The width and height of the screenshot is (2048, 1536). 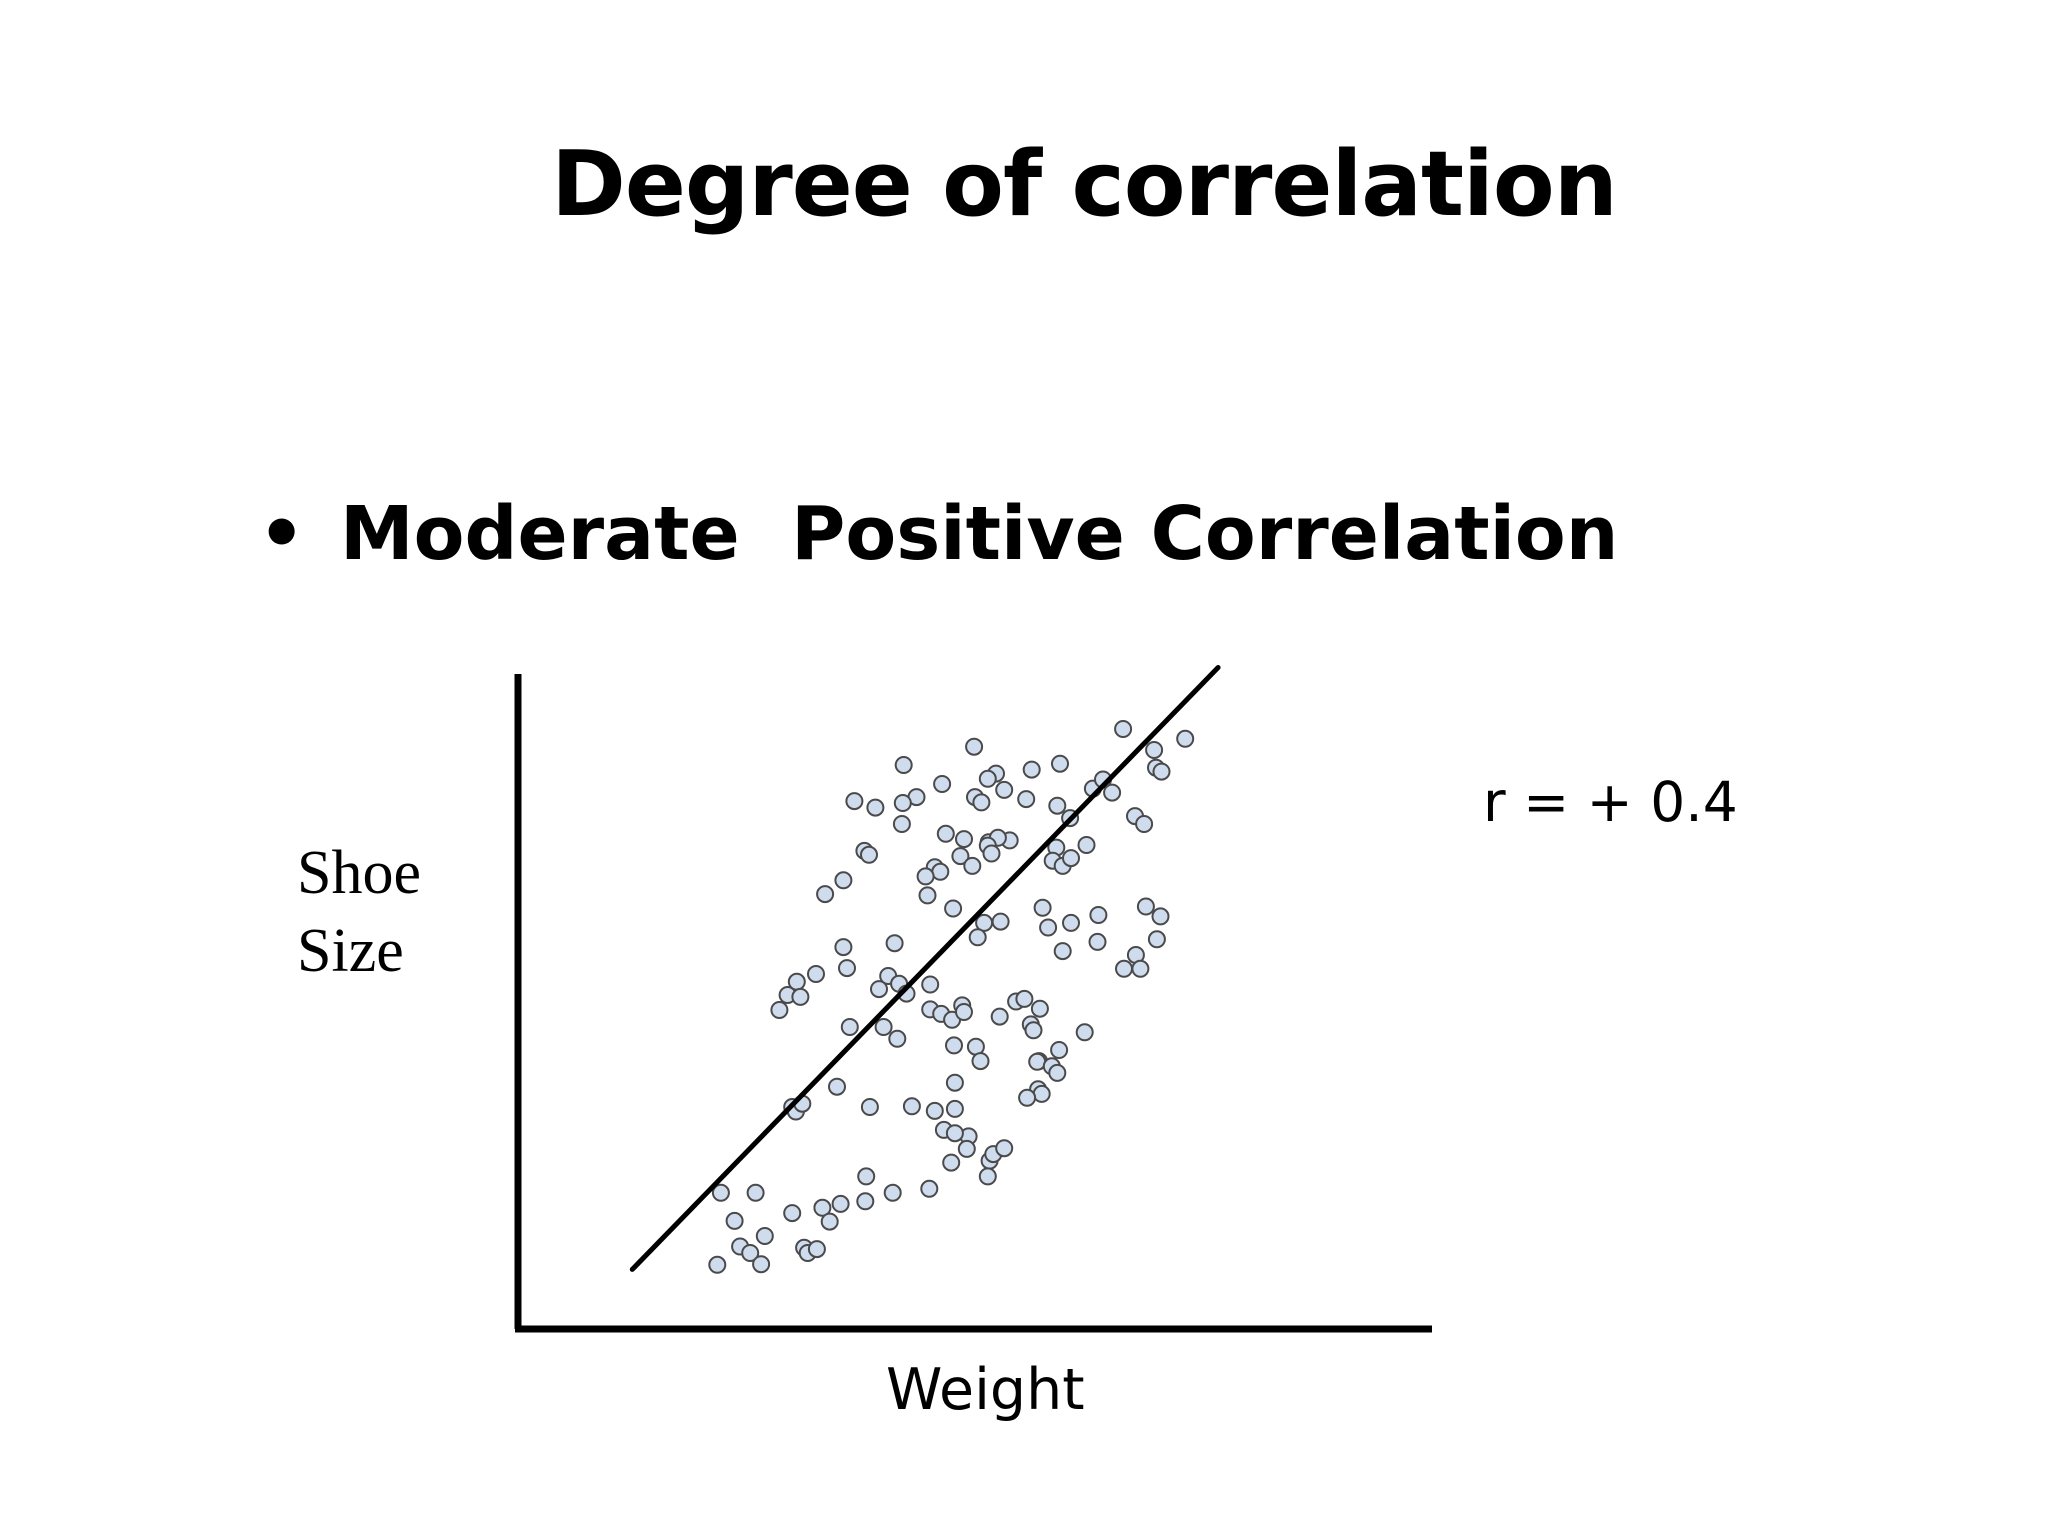 I want to click on bullet-point: • Moderate Positive Correlation, so click(x=938, y=534).